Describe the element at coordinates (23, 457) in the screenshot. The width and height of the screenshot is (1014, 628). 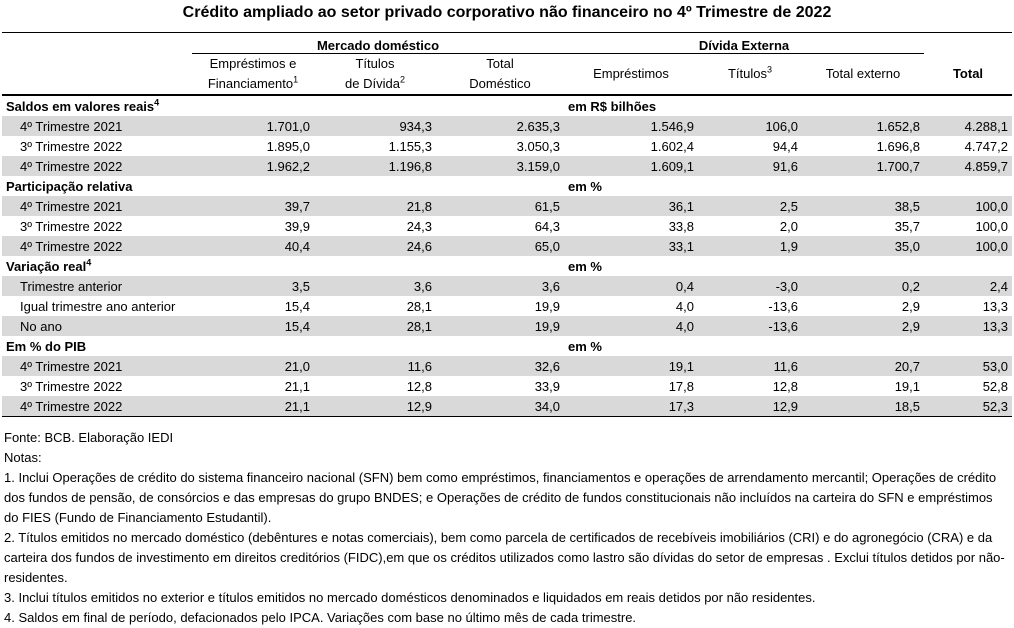
I see `notes-heading: Notas:` at that location.